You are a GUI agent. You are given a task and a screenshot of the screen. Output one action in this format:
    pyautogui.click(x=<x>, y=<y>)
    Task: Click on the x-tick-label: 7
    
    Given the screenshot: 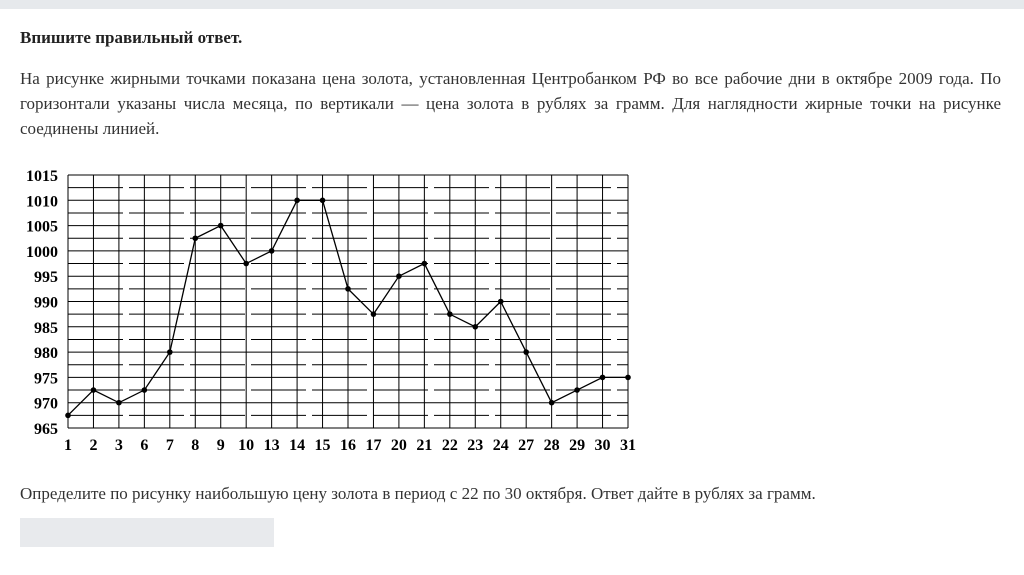 What is the action you would take?
    pyautogui.click(x=170, y=445)
    